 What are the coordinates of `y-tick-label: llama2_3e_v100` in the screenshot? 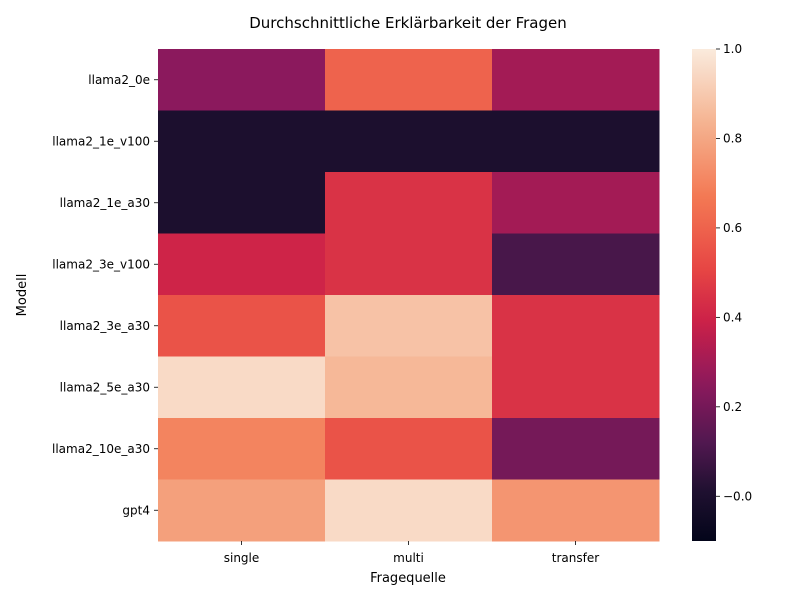 It's located at (101, 264).